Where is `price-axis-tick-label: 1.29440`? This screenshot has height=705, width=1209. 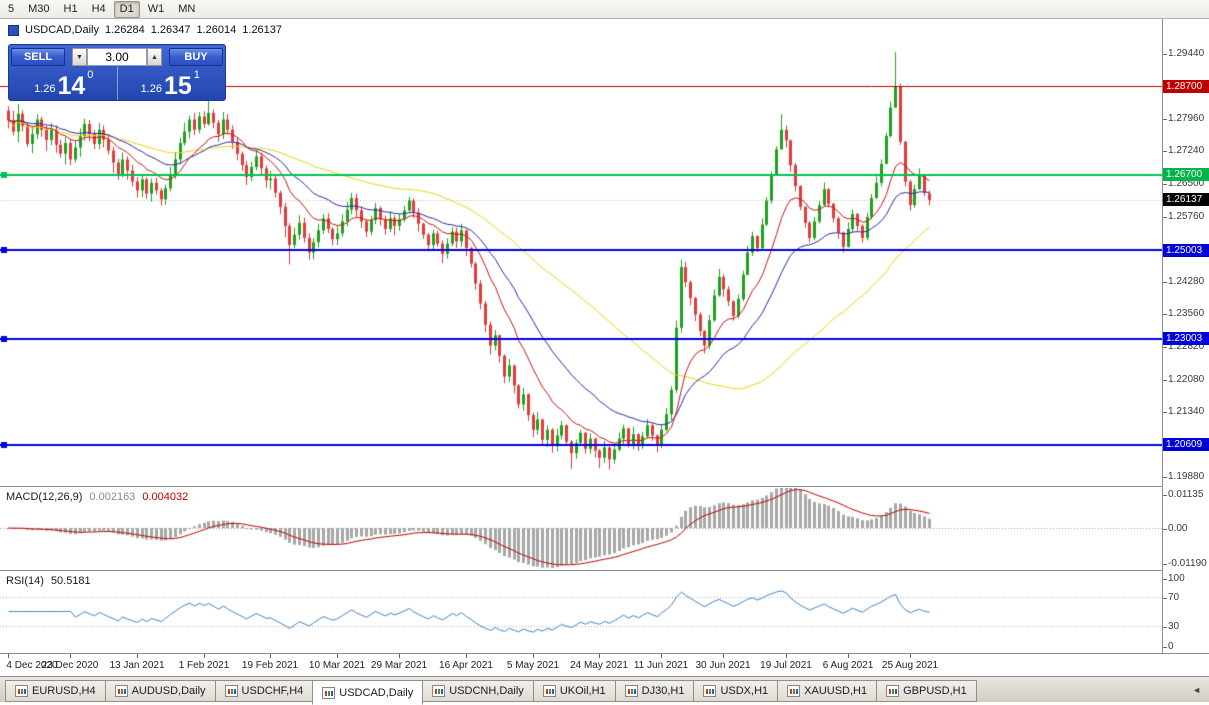 price-axis-tick-label: 1.29440 is located at coordinates (1183, 53).